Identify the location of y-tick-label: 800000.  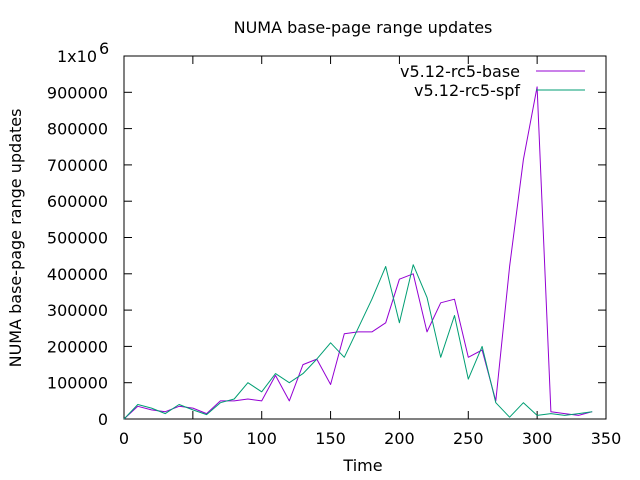
(77, 129).